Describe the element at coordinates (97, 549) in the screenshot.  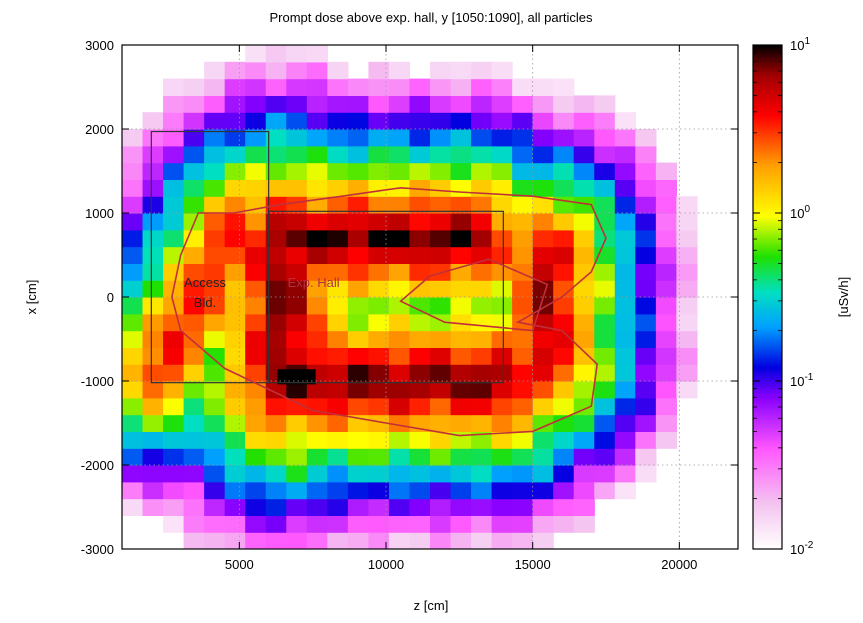
I see `y-tick-label: -3000` at that location.